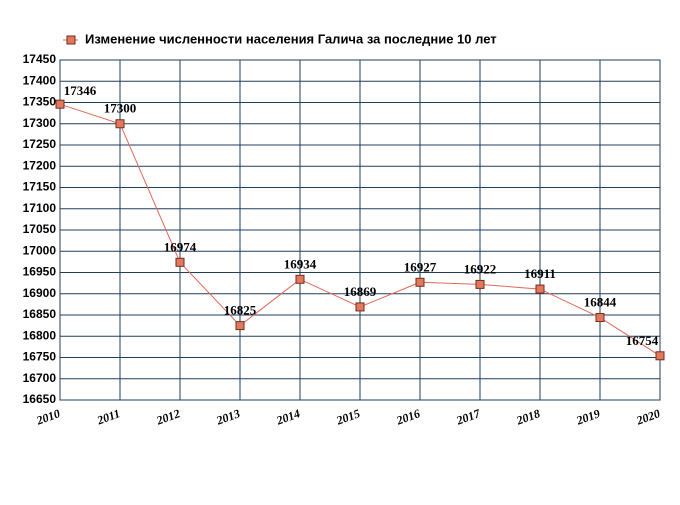 The image size is (680, 505). Describe the element at coordinates (120, 108) in the screenshot. I see `data-label: 17300` at that location.